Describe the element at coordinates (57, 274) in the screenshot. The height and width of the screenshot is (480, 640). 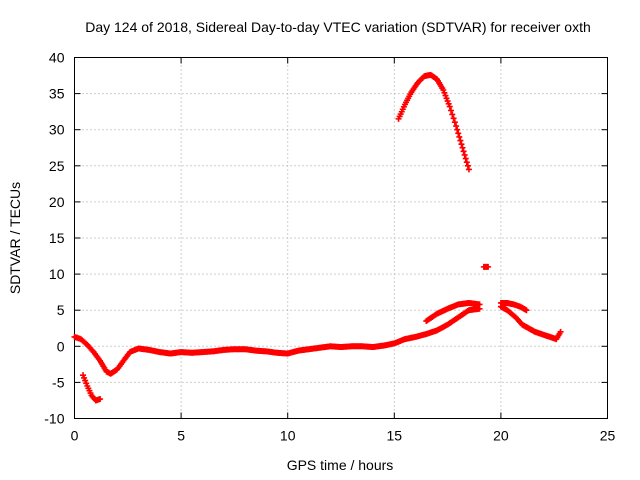
I see `y-tick-label: 10` at that location.